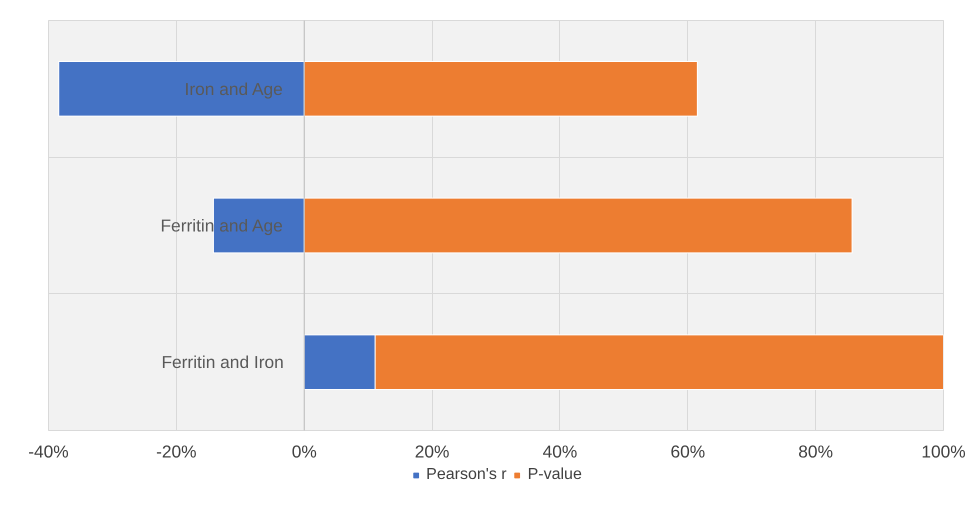 This screenshot has height=526, width=976. What do you see at coordinates (222, 362) in the screenshot?
I see `y-tick-label: Ferritin and Iron` at bounding box center [222, 362].